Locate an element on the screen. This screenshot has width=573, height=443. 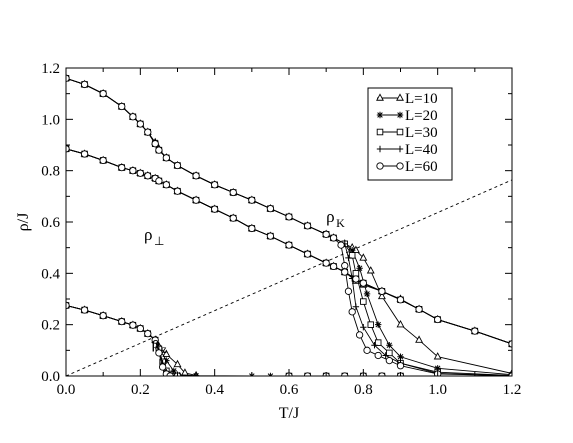
x-tick-label: 0.8 is located at coordinates (363, 390).